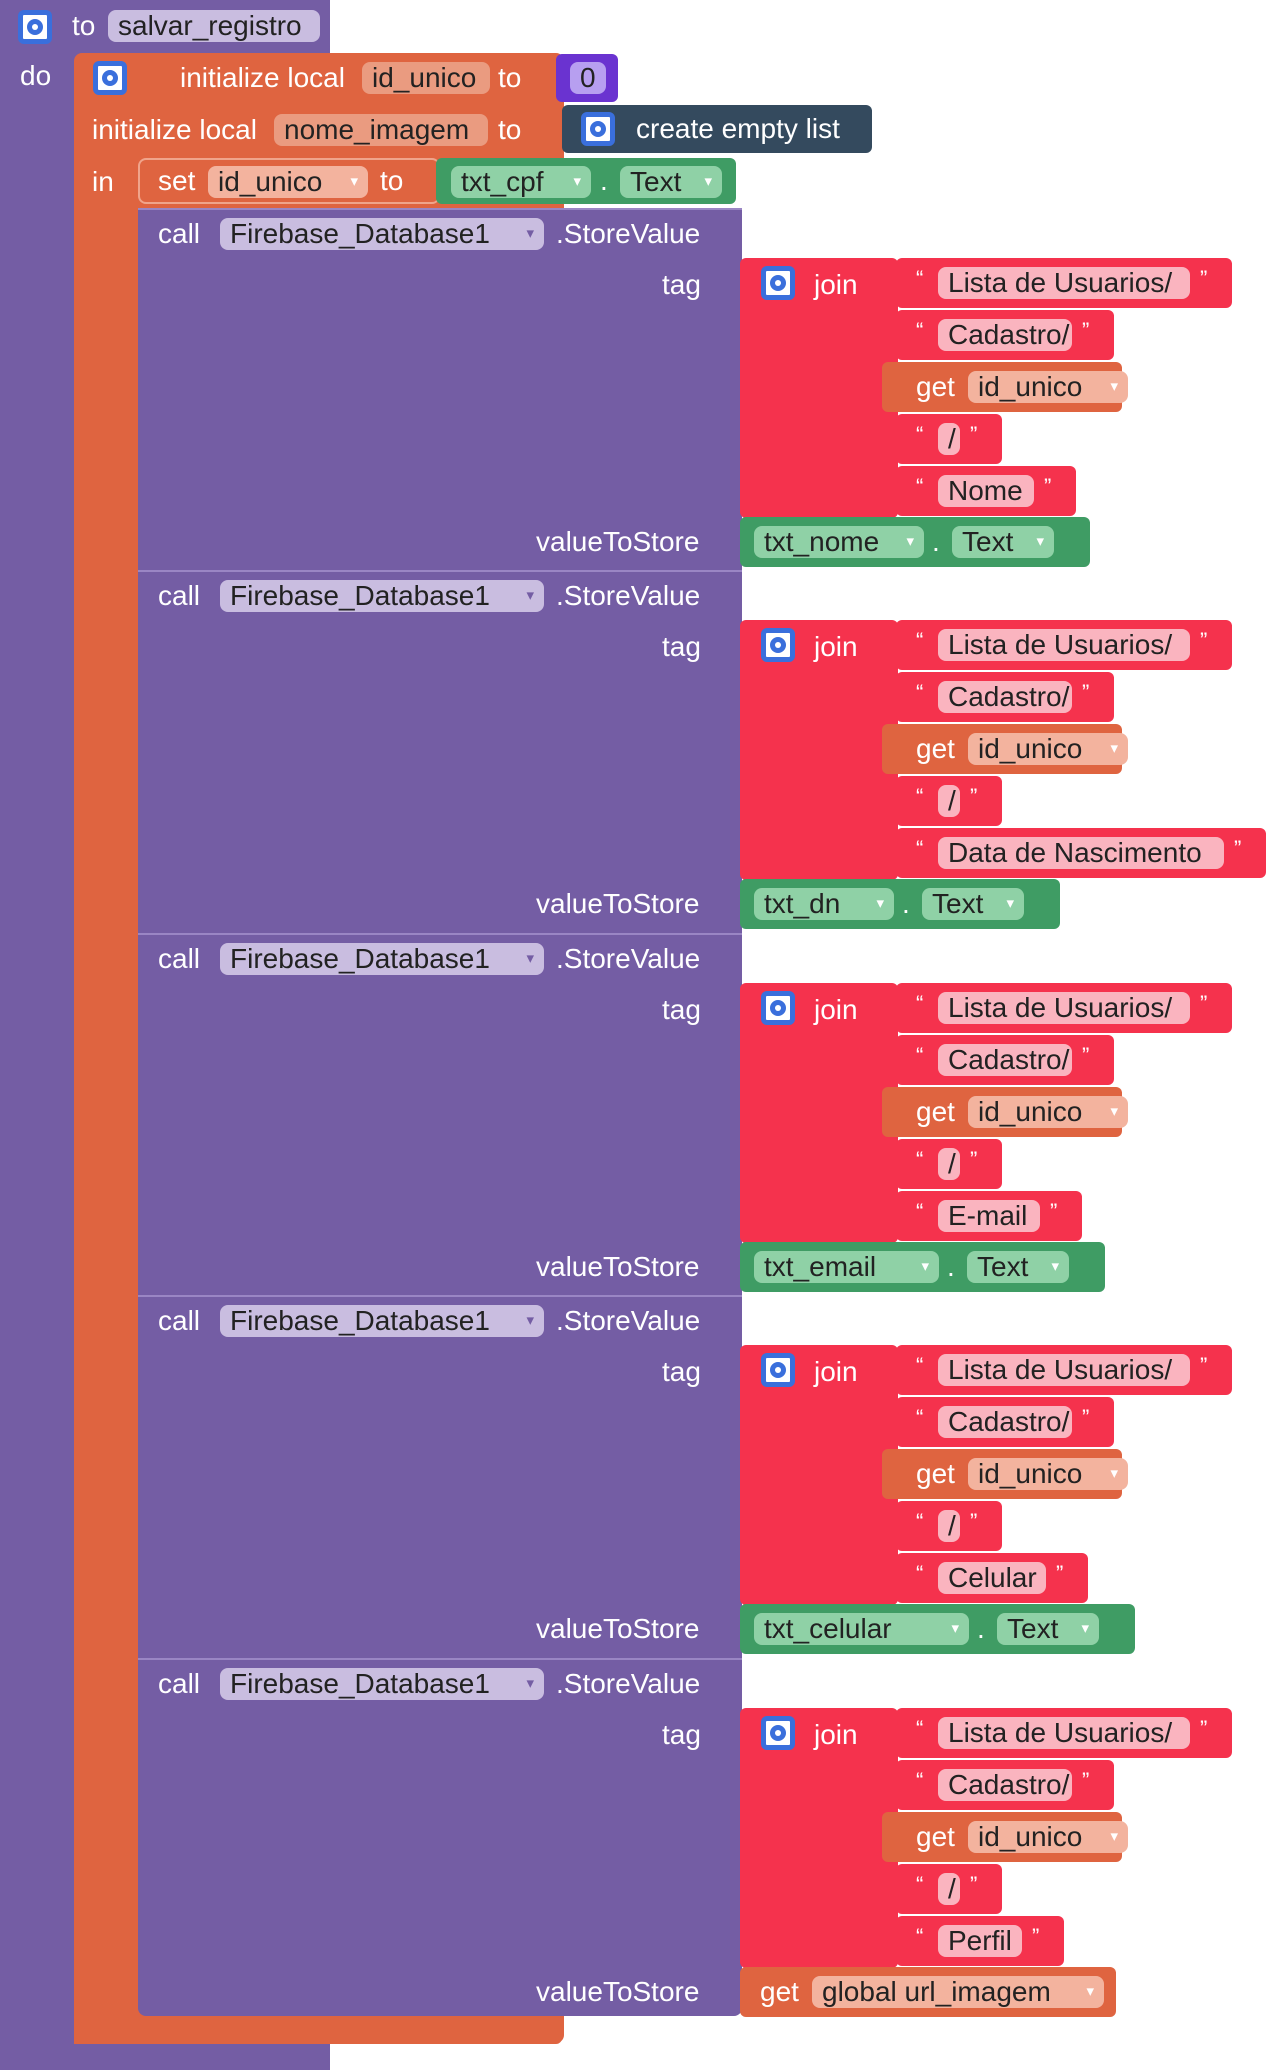 This screenshot has height=2070, width=1266. What do you see at coordinates (510, 77) in the screenshot?
I see `initialize-to-label-1: to` at bounding box center [510, 77].